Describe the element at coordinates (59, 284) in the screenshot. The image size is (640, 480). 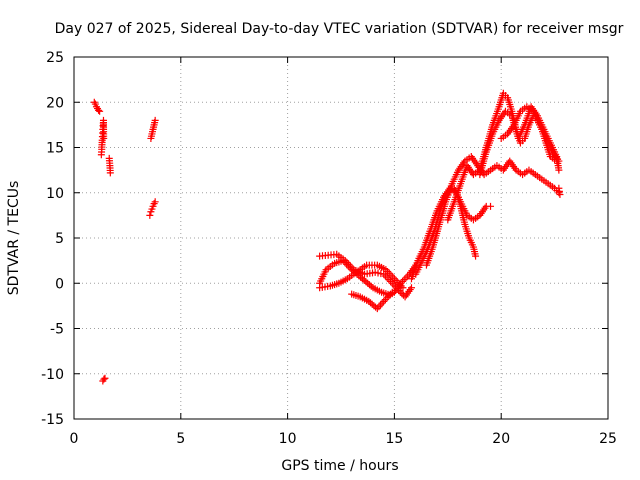
I see `y-tick-label: 0` at that location.